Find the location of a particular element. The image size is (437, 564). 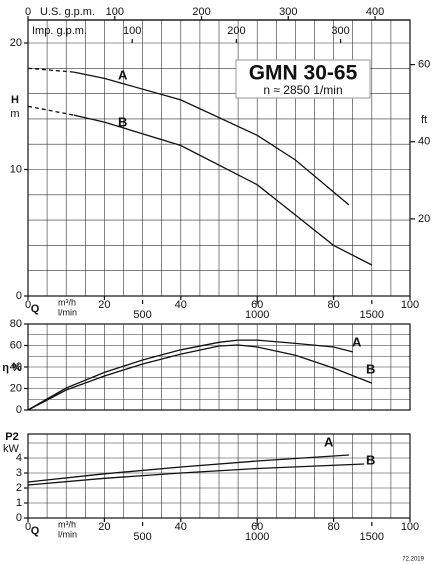

y-tick-label: 80 is located at coordinates (16, 324).